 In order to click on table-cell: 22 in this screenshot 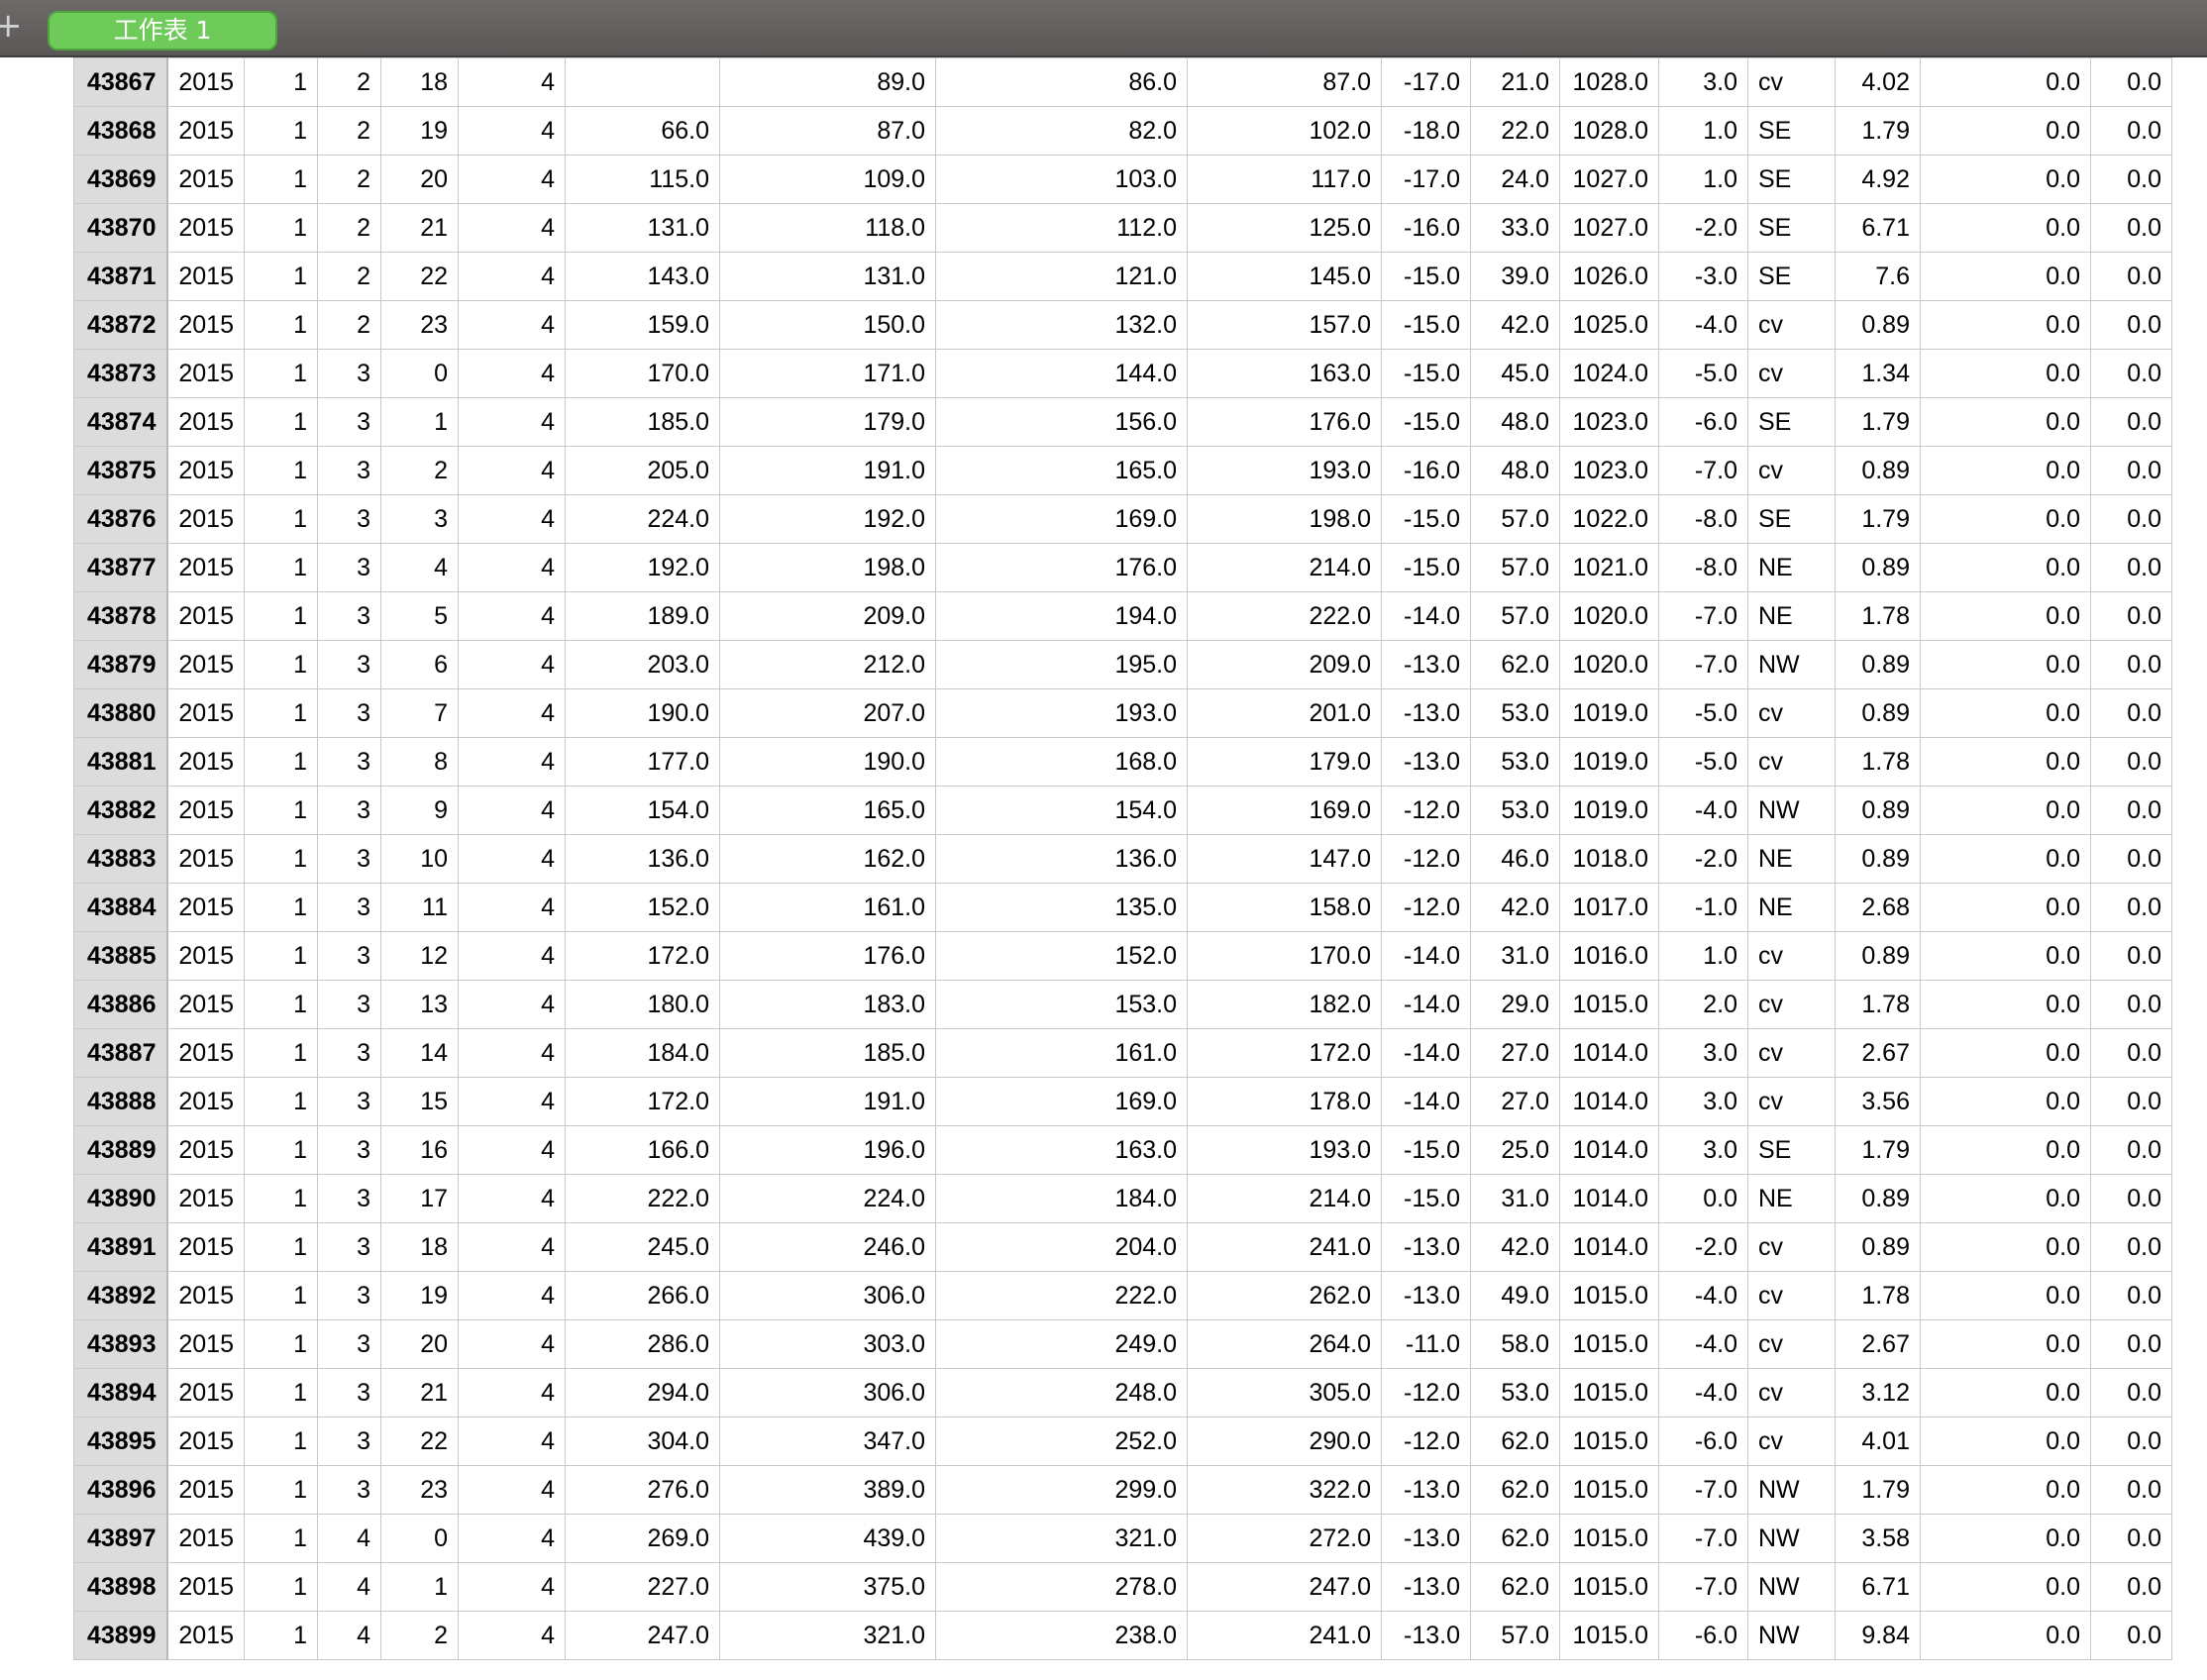, I will do `click(420, 1441)`.